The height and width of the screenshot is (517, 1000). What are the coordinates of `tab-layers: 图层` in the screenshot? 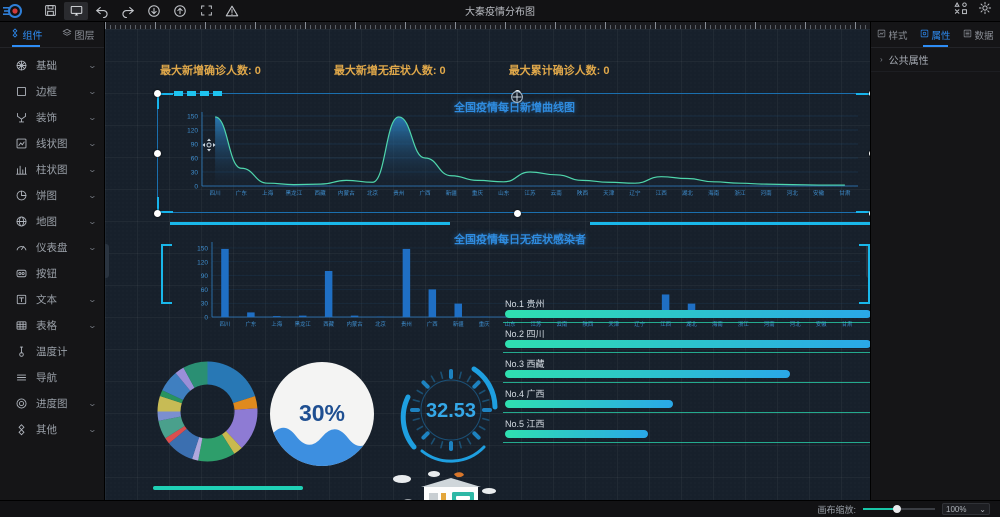 It's located at (78, 34).